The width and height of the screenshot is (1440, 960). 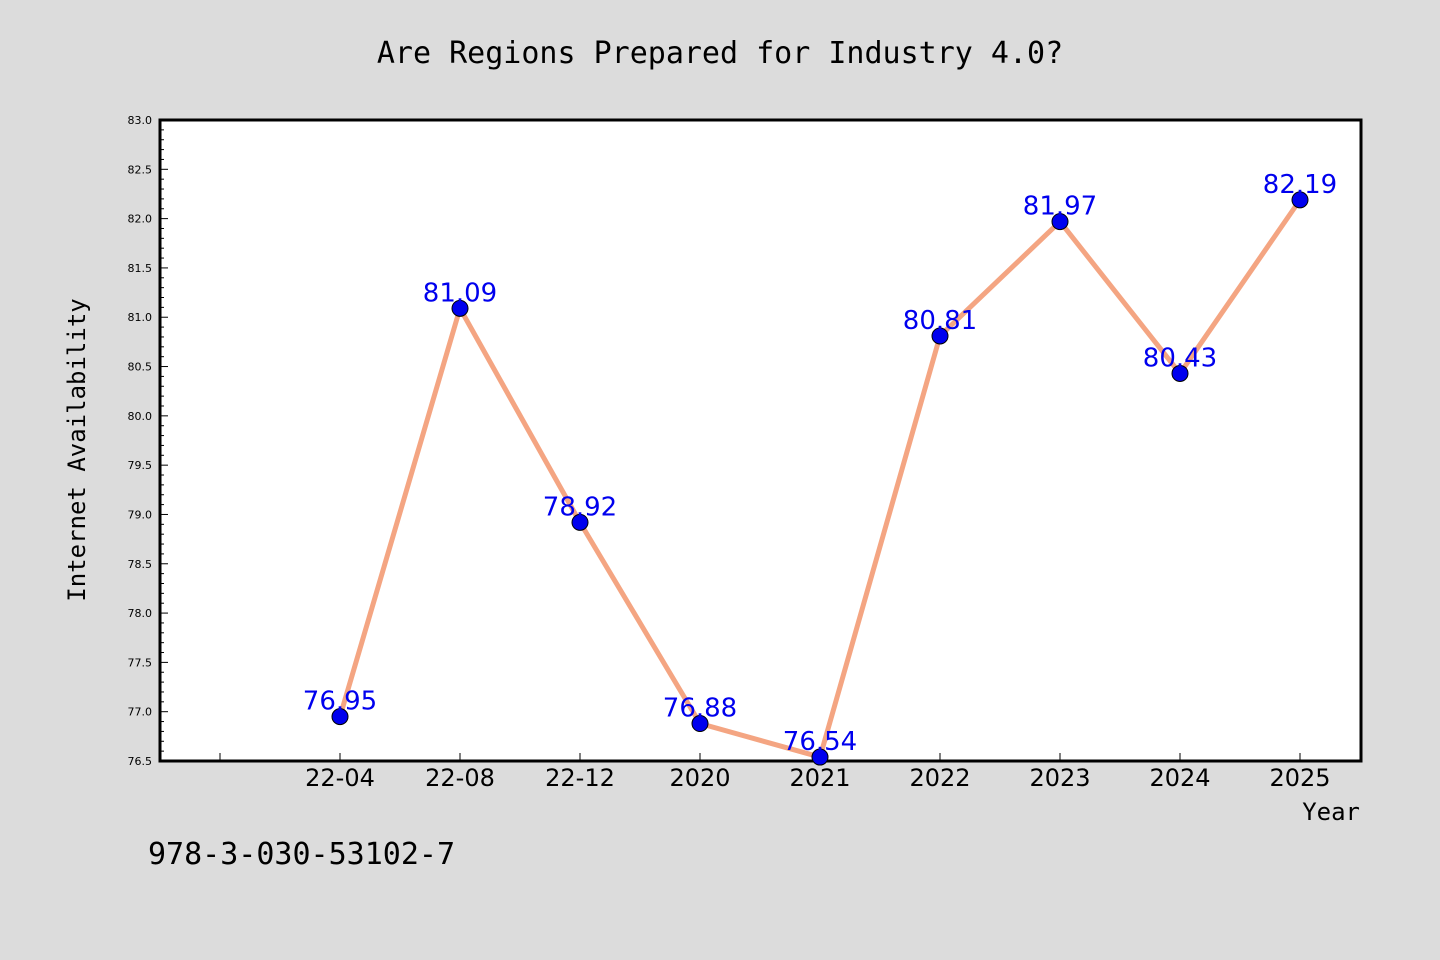 What do you see at coordinates (1060, 207) in the screenshot?
I see `data-label: 81.97` at bounding box center [1060, 207].